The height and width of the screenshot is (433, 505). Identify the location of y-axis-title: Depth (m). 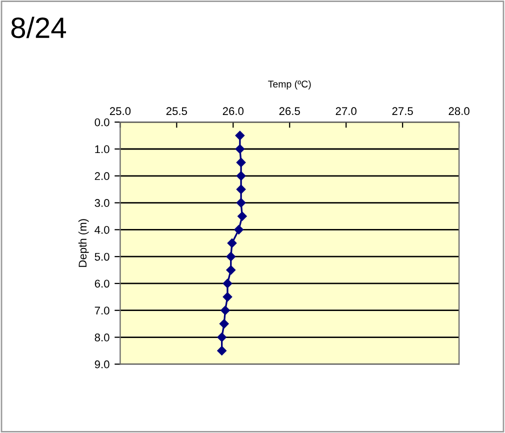
(83, 243).